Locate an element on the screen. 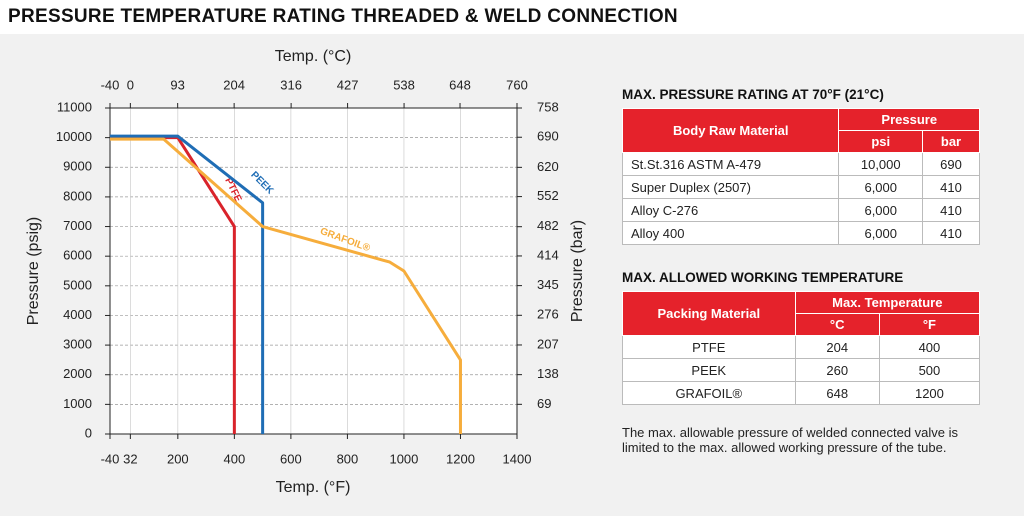 The width and height of the screenshot is (1024, 516). table-row: Alloy 400 6,000 410 is located at coordinates (800, 233).